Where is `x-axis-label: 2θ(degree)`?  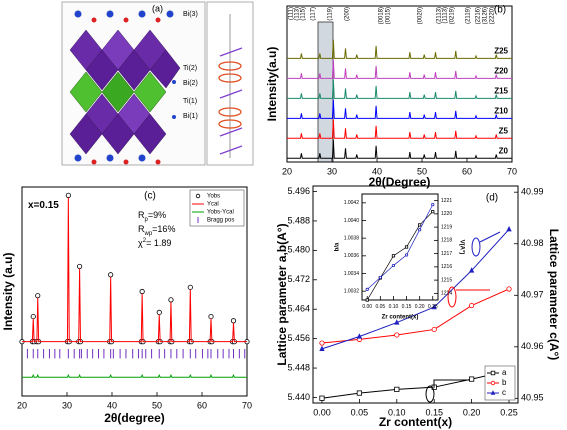 x-axis-label: 2θ(degree) is located at coordinates (134, 418).